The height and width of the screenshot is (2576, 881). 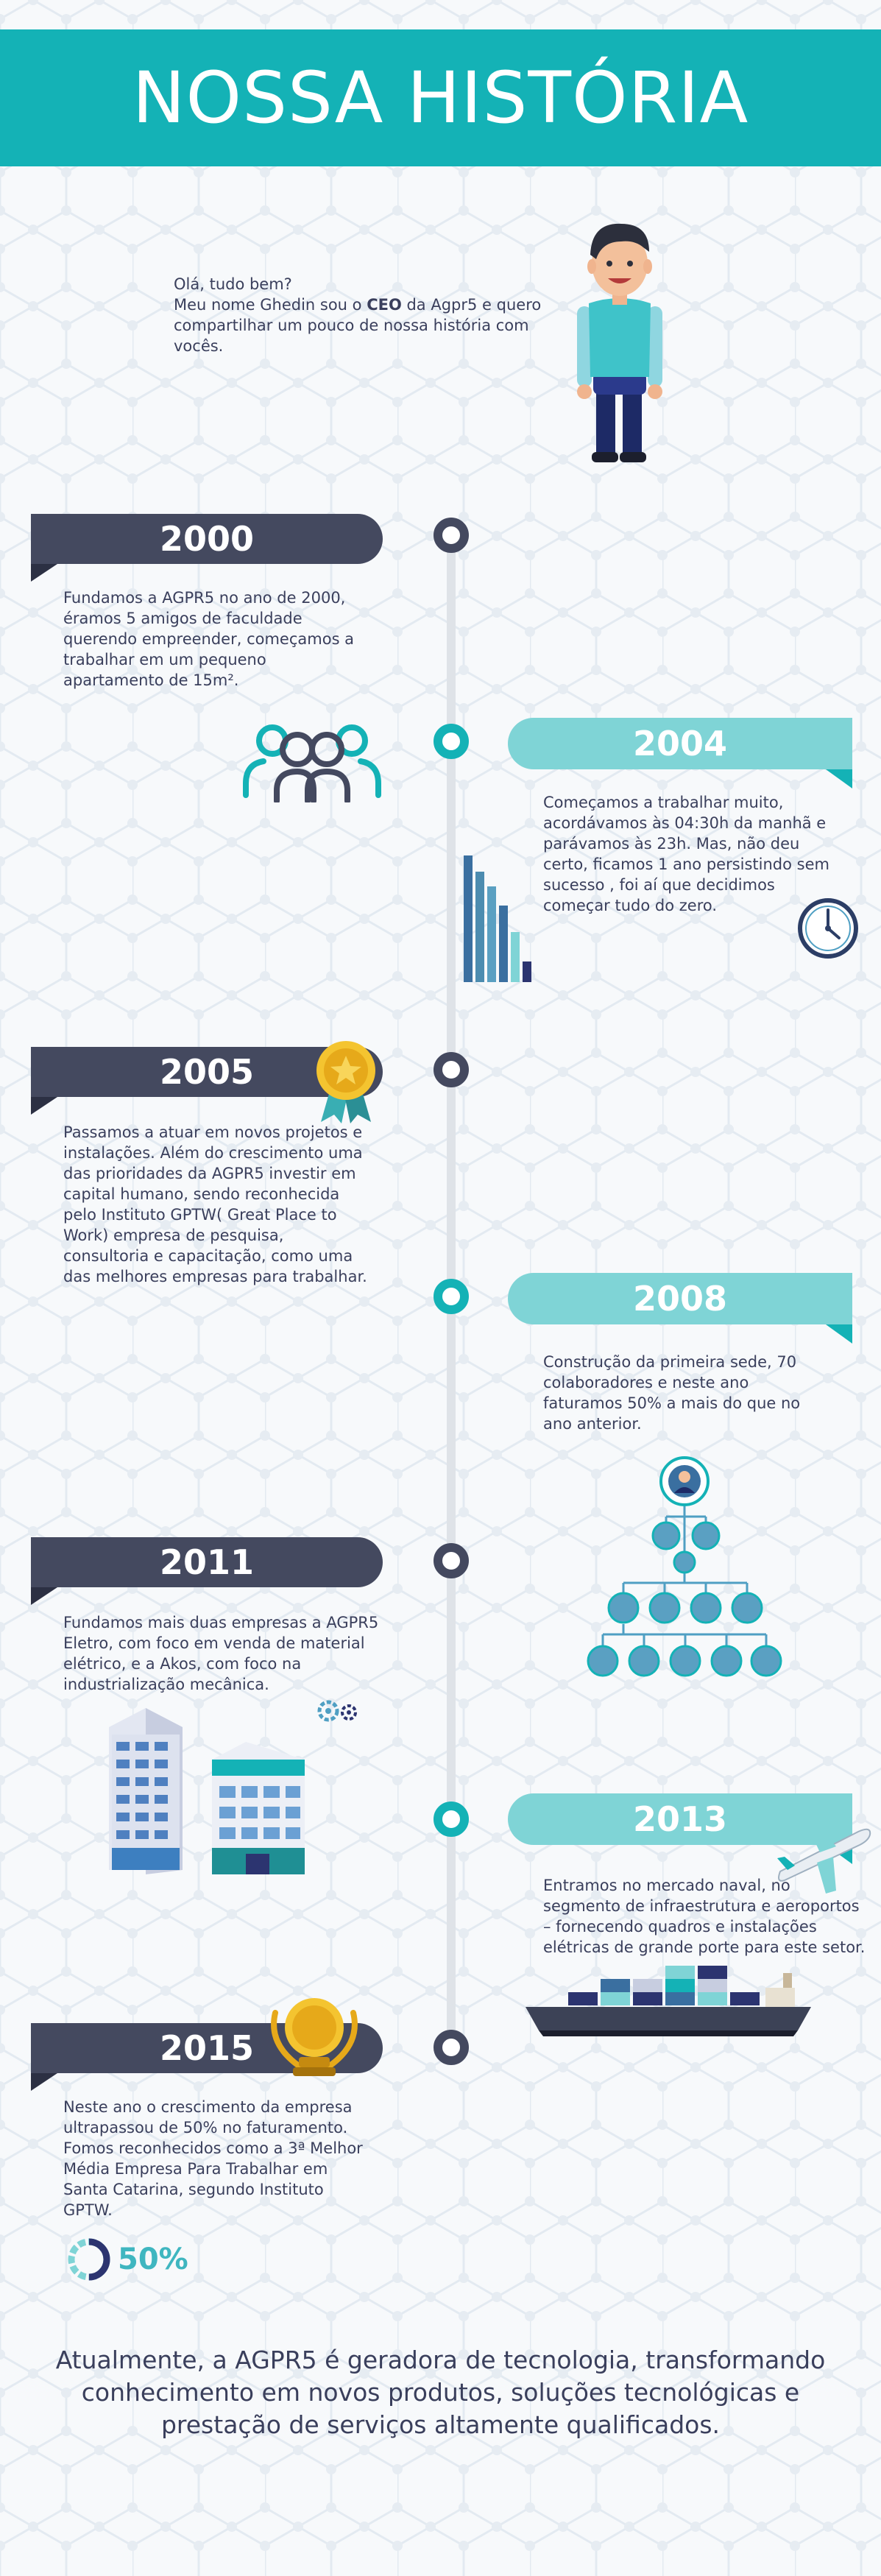 What do you see at coordinates (452, 2047) in the screenshot?
I see `timeline-node-2015` at bounding box center [452, 2047].